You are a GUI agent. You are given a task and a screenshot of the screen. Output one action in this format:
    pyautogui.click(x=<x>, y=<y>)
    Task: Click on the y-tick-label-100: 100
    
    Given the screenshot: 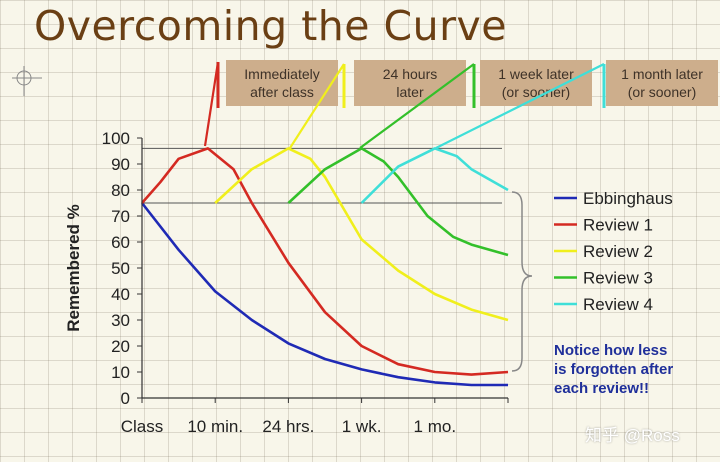 What is the action you would take?
    pyautogui.click(x=116, y=138)
    